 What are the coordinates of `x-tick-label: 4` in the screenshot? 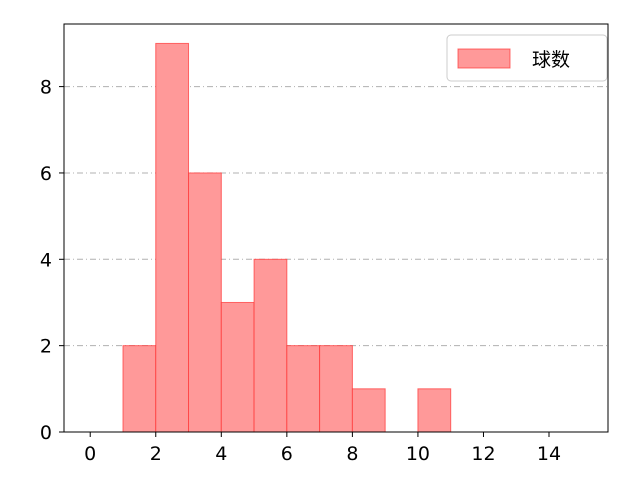 It's located at (221, 454).